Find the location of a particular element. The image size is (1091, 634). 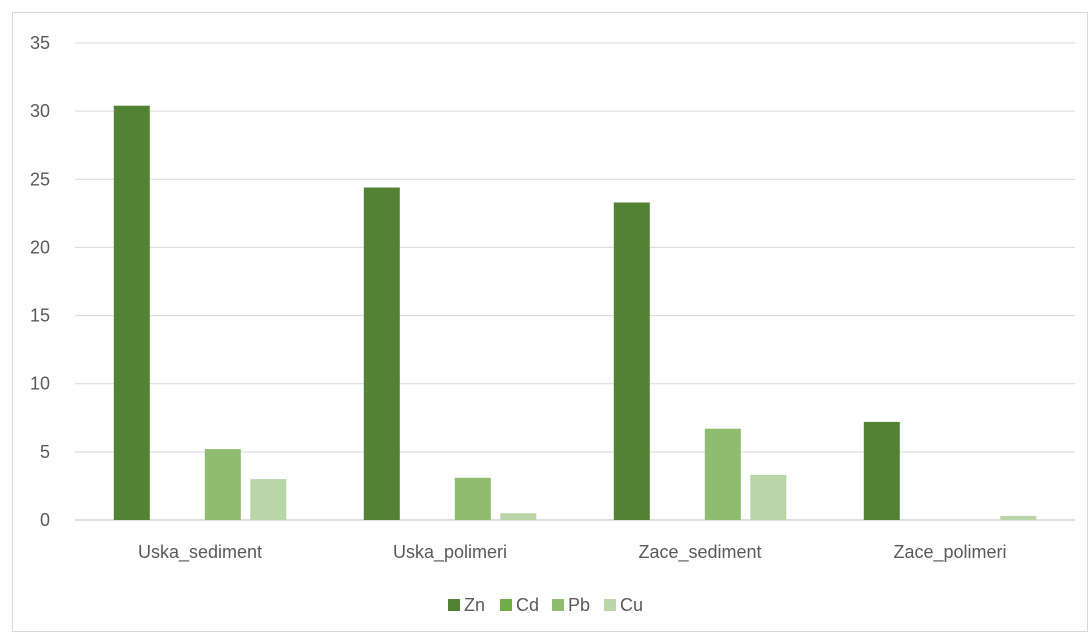

y-tick-label: 35 is located at coordinates (40, 43).